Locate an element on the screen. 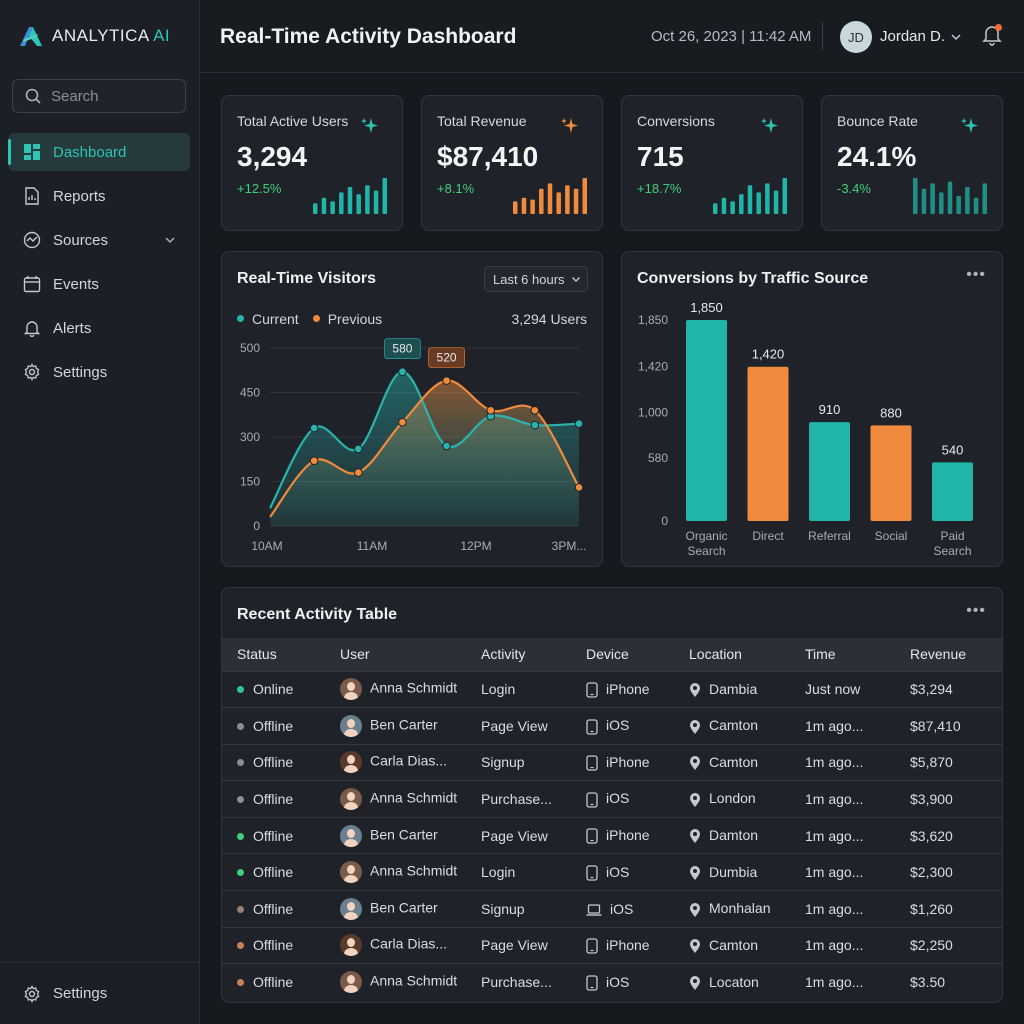 This screenshot has height=1024, width=1024. kpi-card-conversions: Conversions 715 +18.7% is located at coordinates (712, 163).